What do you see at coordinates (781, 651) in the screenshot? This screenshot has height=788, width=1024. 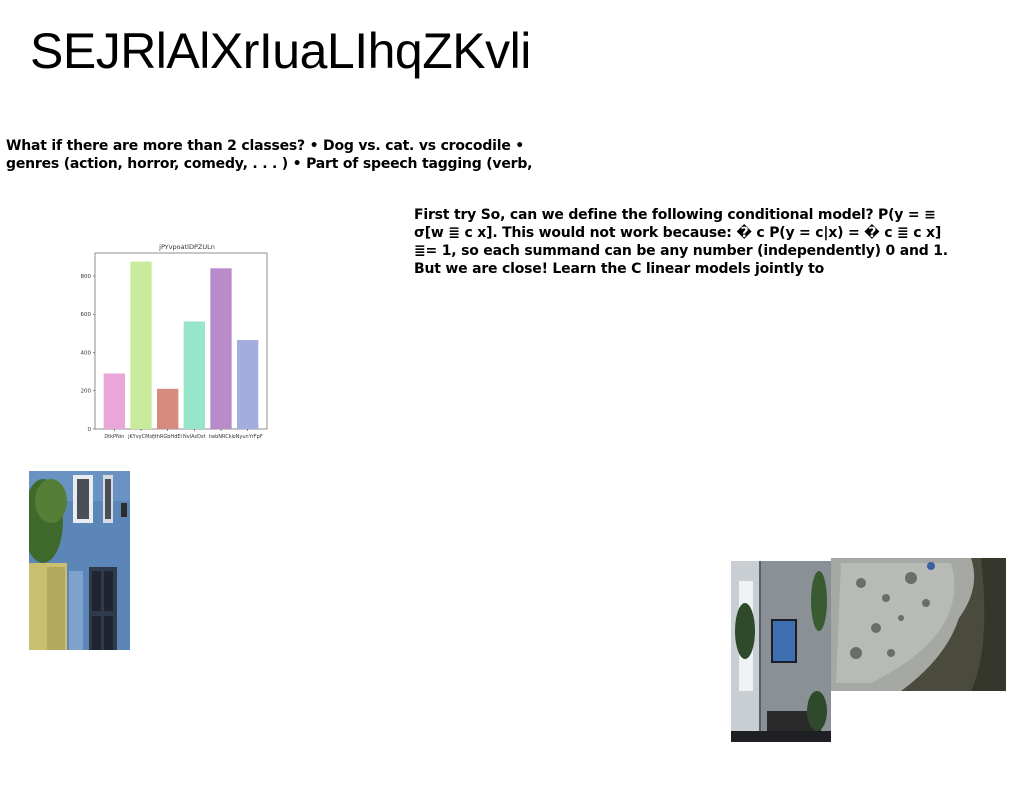 I see `photo-room` at bounding box center [781, 651].